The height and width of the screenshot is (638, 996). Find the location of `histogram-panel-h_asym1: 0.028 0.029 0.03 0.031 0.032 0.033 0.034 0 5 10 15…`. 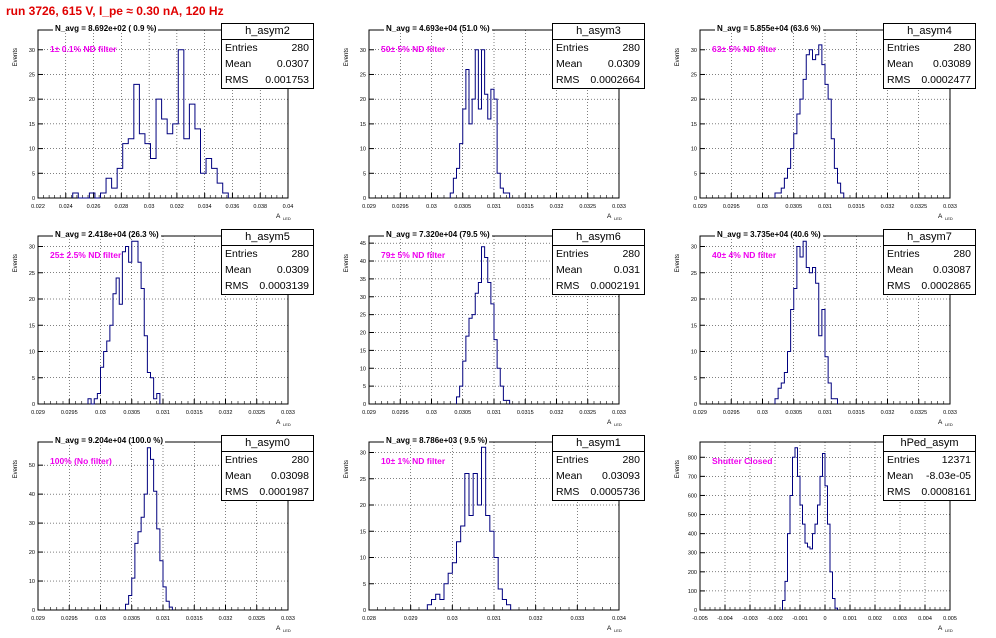

histogram-panel-h_asym1: 0.028 0.029 0.03 0.031 0.032 0.033 0.034 0 5 10 15… is located at coordinates (496, 535).